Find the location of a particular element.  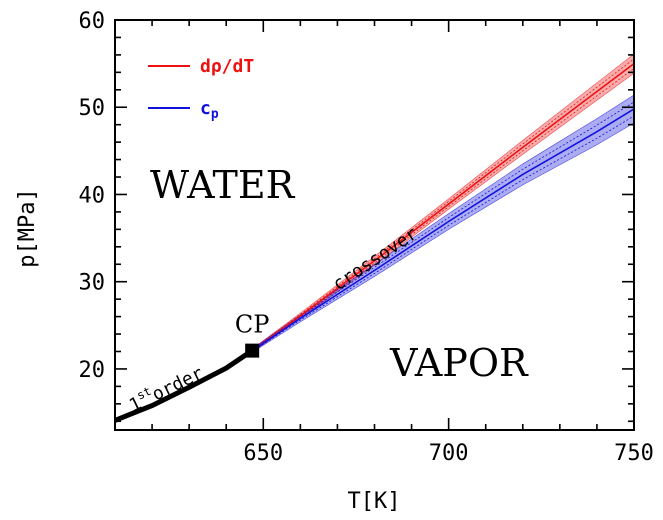

x-tick-label-750: 750 is located at coordinates (634, 453).